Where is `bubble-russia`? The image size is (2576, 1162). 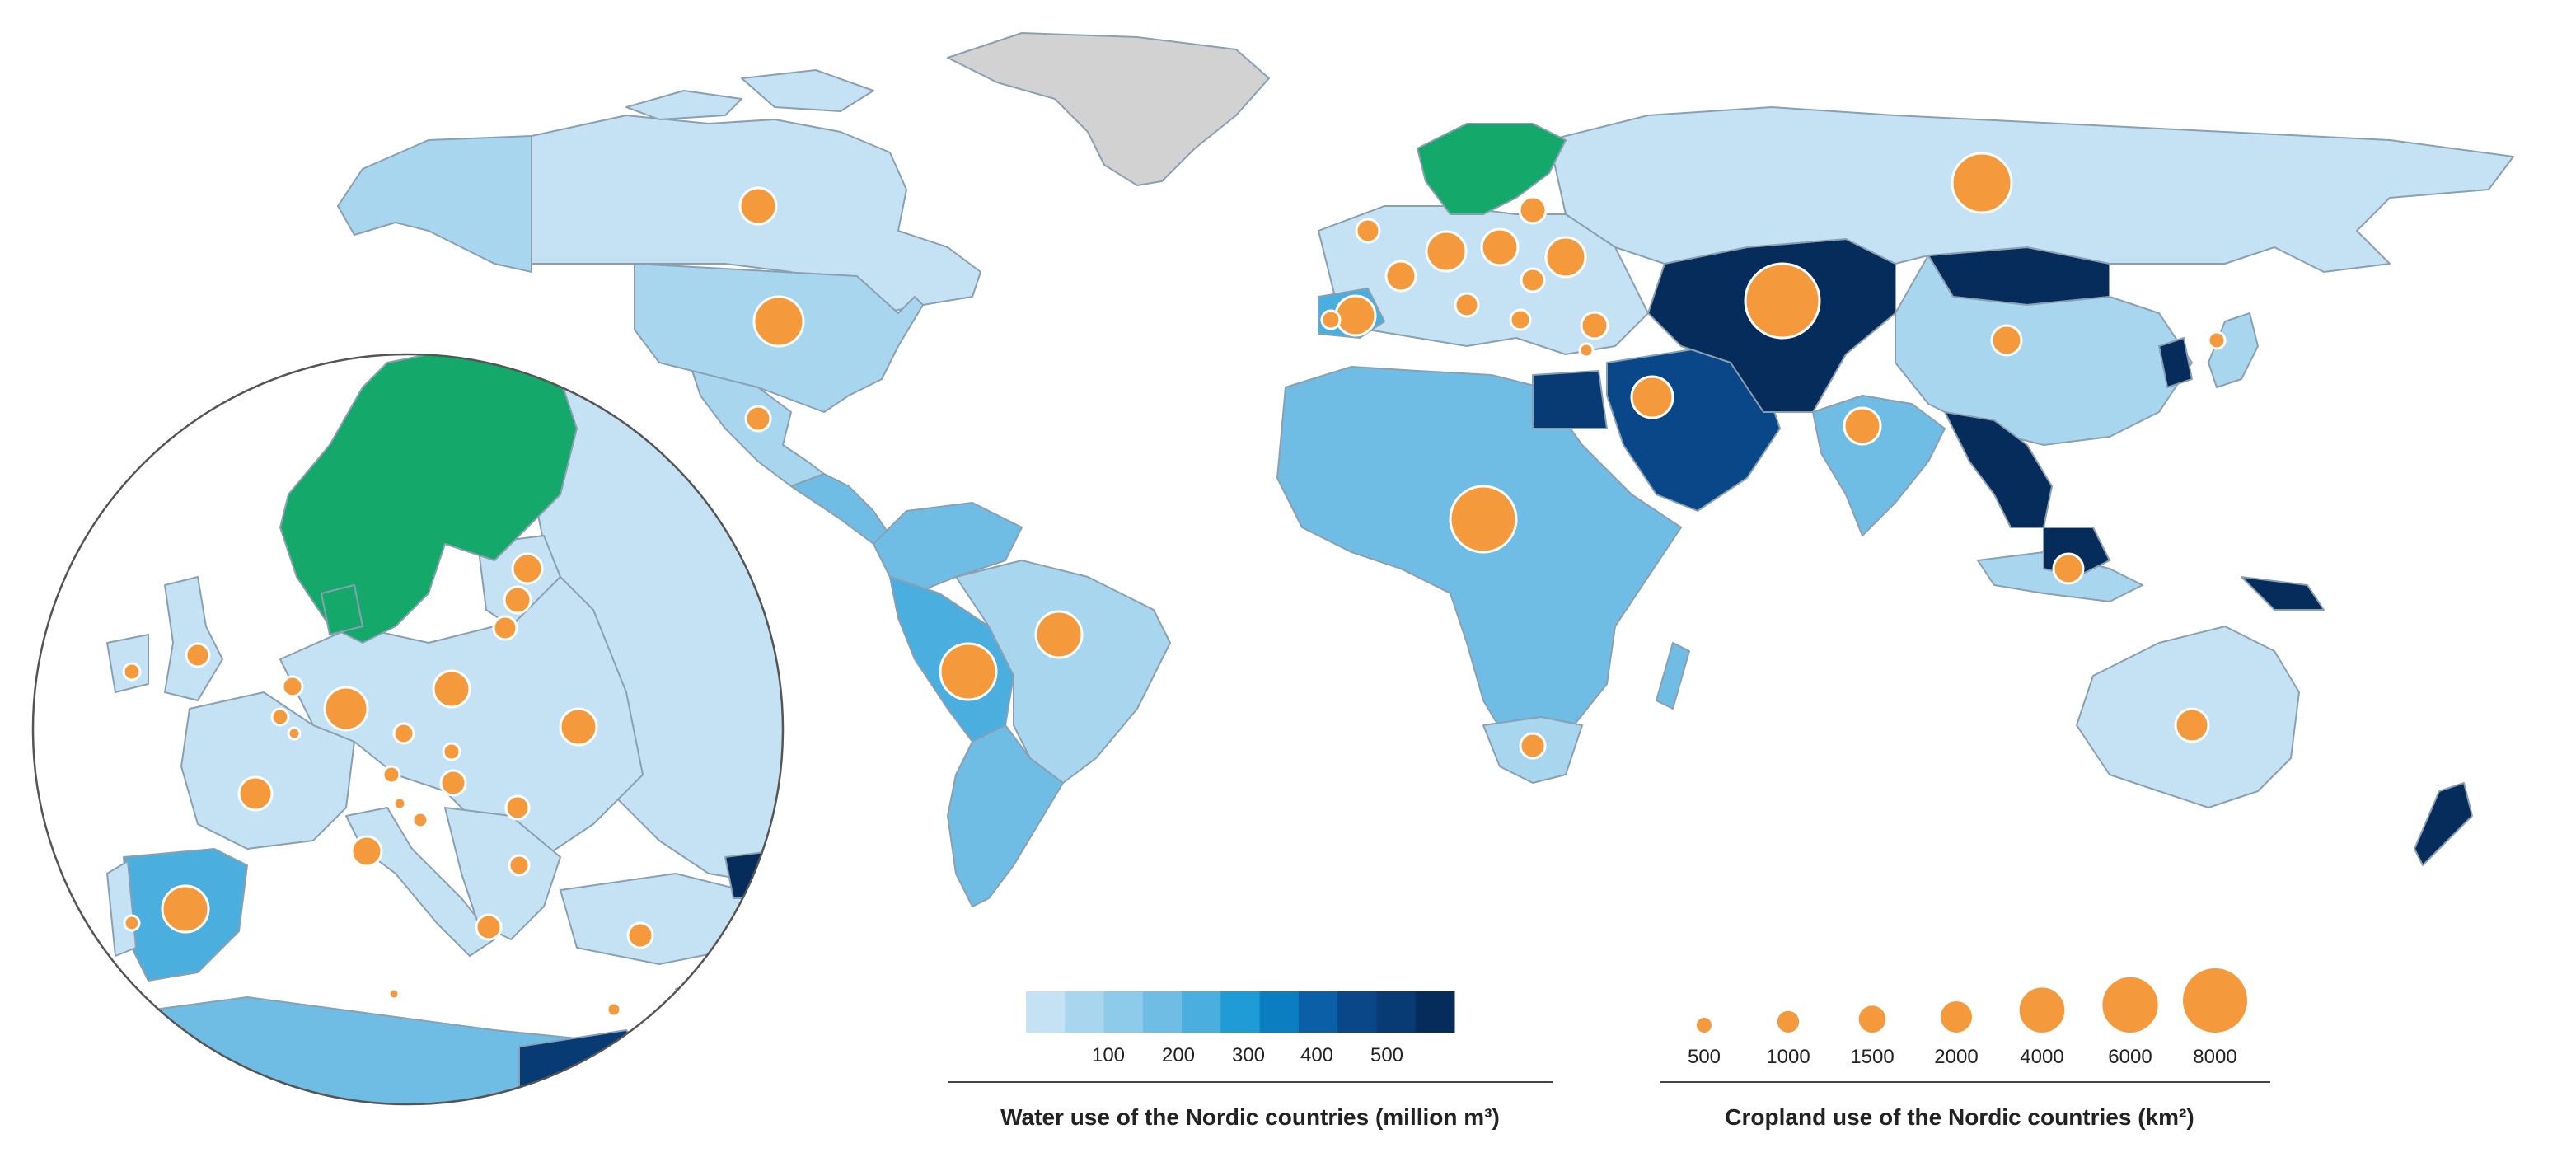 bubble-russia is located at coordinates (1982, 183).